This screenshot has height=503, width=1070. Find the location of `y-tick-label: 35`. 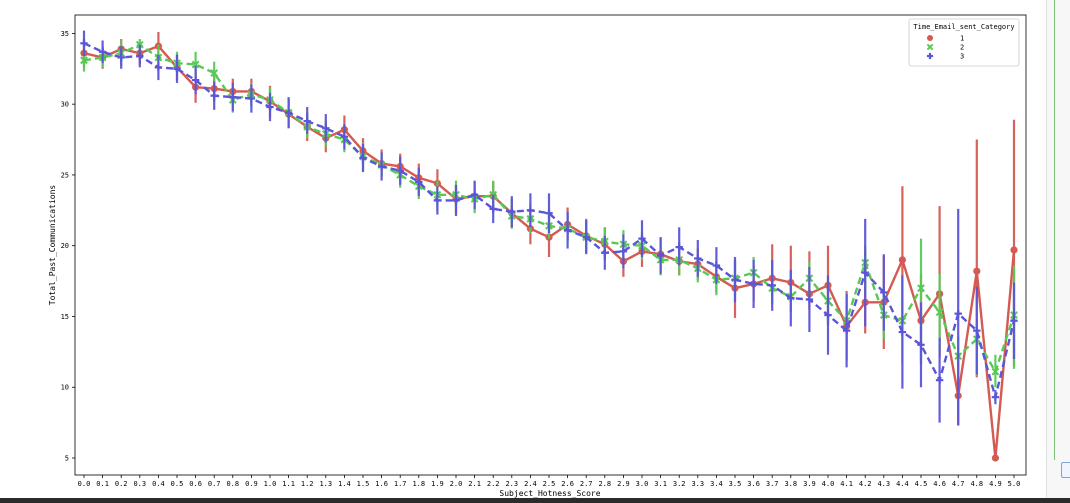

y-tick-label: 35 is located at coordinates (65, 34).